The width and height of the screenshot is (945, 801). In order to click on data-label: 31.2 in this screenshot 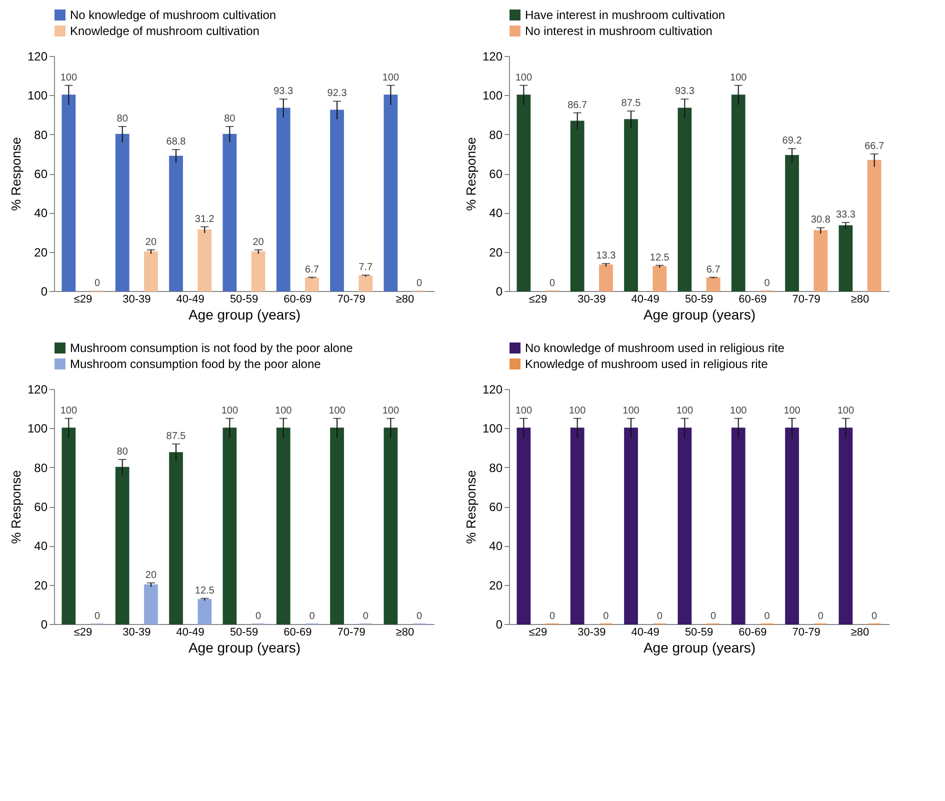, I will do `click(204, 219)`.